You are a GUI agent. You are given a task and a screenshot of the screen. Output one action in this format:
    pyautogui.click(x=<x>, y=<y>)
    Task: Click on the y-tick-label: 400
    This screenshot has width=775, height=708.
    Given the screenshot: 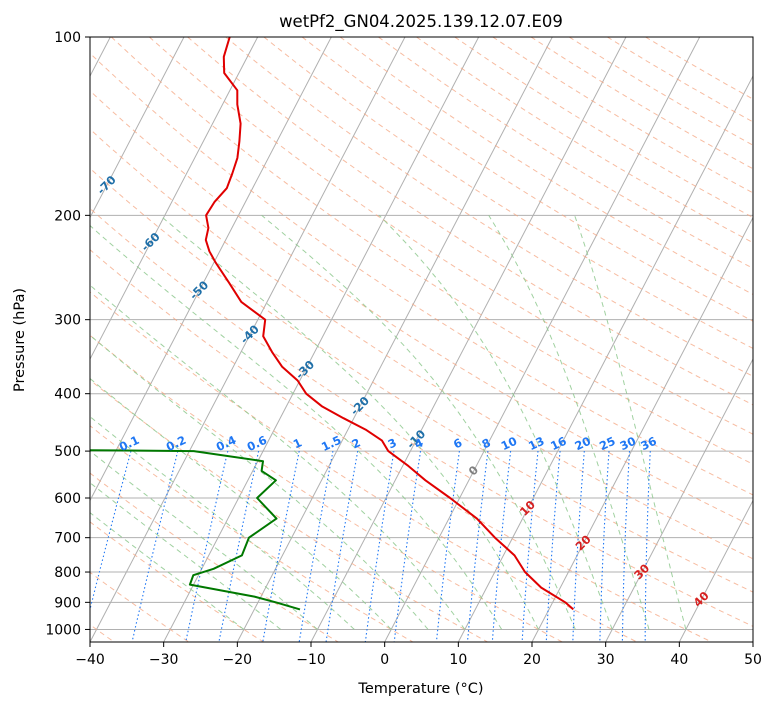 What is the action you would take?
    pyautogui.click(x=67, y=395)
    